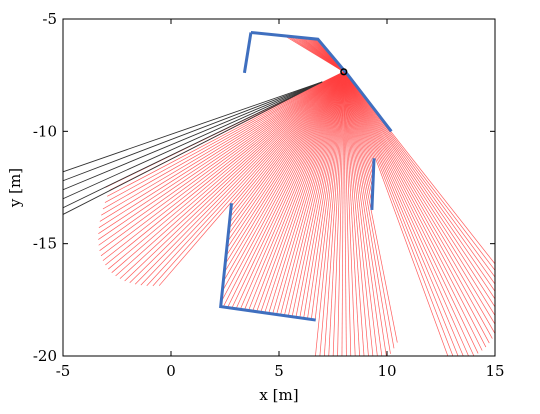 The image size is (540, 414). Describe the element at coordinates (171, 371) in the screenshot. I see `x-tick-label: 0` at that location.